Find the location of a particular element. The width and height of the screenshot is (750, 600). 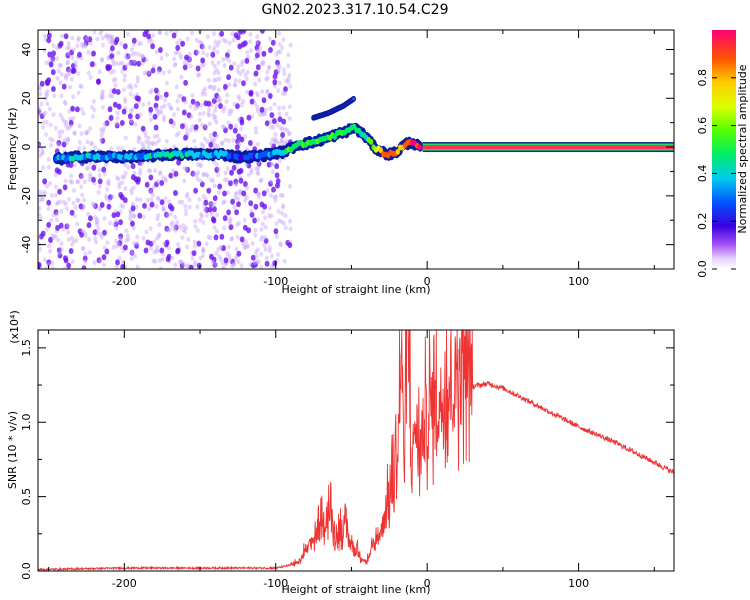

snr-x-label: Height of straight line (km) is located at coordinates (355, 589).